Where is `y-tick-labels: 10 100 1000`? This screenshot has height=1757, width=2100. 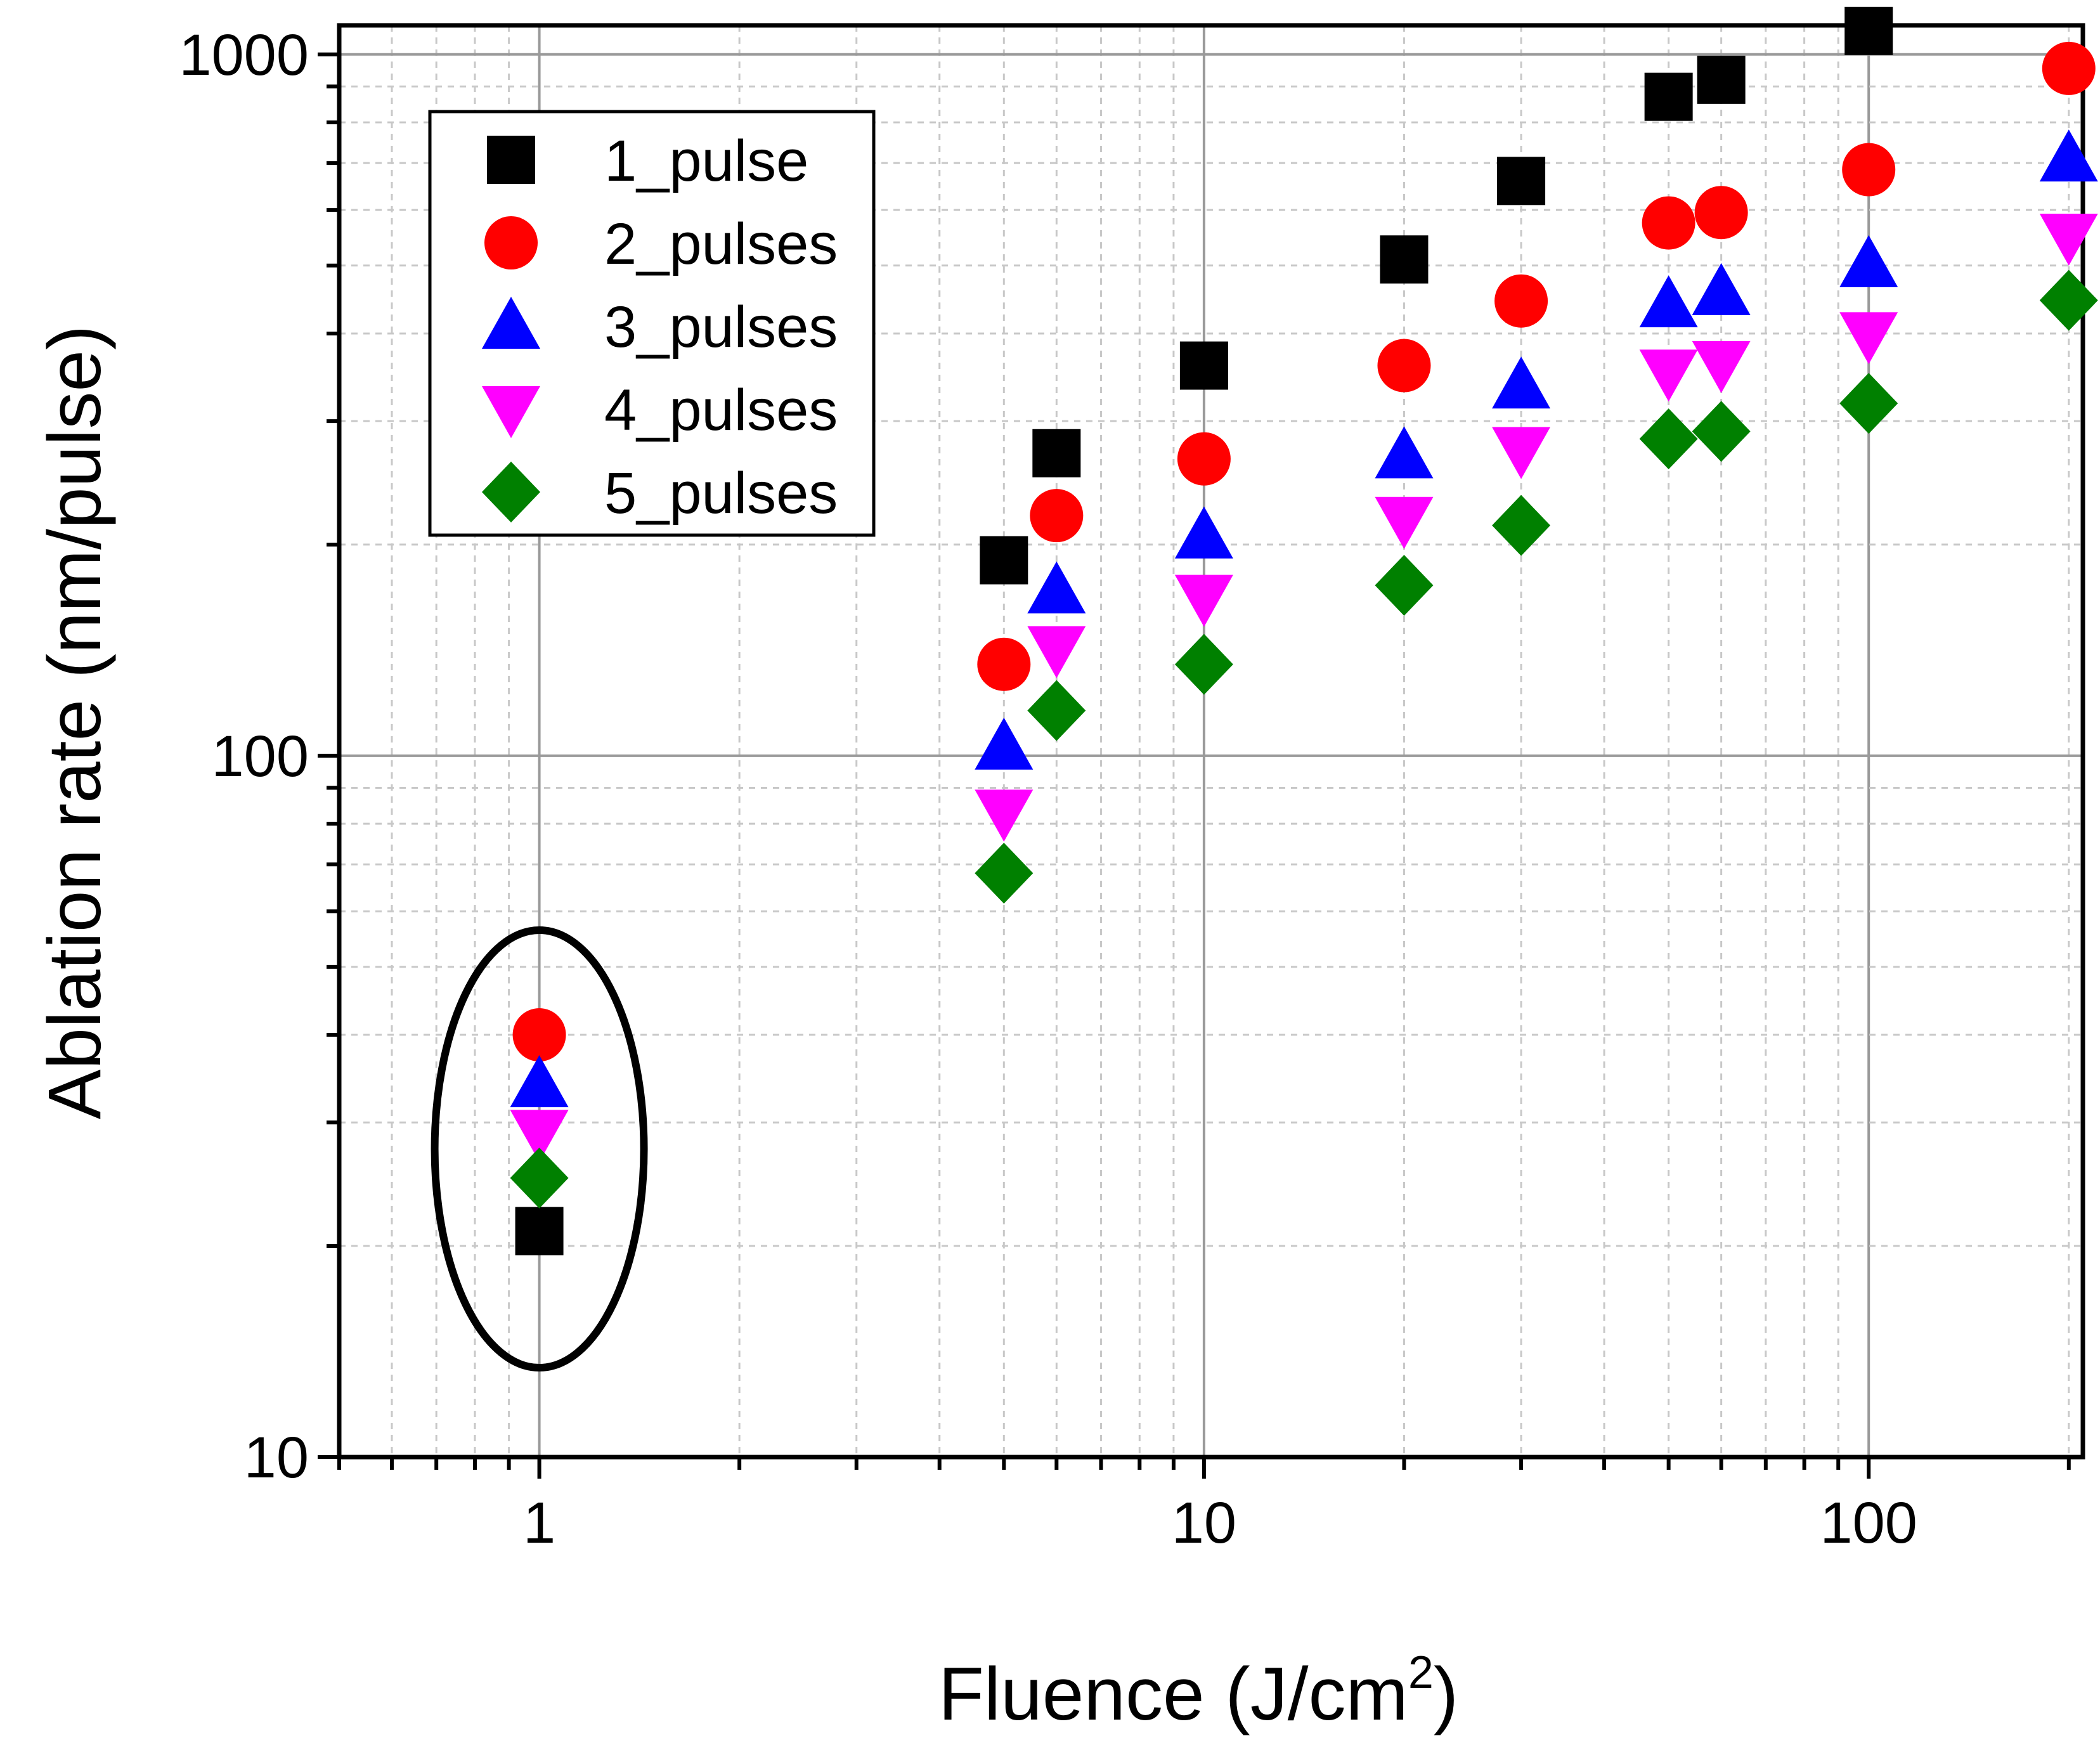
y-tick-labels: 10 100 1000 is located at coordinates (244, 756).